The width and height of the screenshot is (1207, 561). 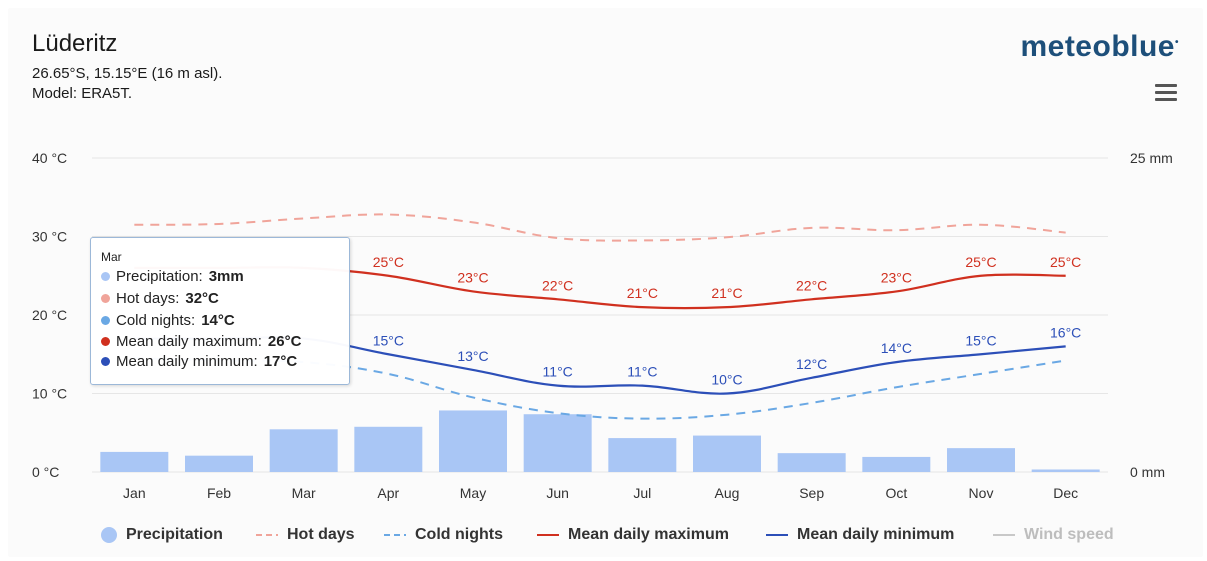 What do you see at coordinates (443, 535) in the screenshot?
I see `legend-cold-nights: Cold nights` at bounding box center [443, 535].